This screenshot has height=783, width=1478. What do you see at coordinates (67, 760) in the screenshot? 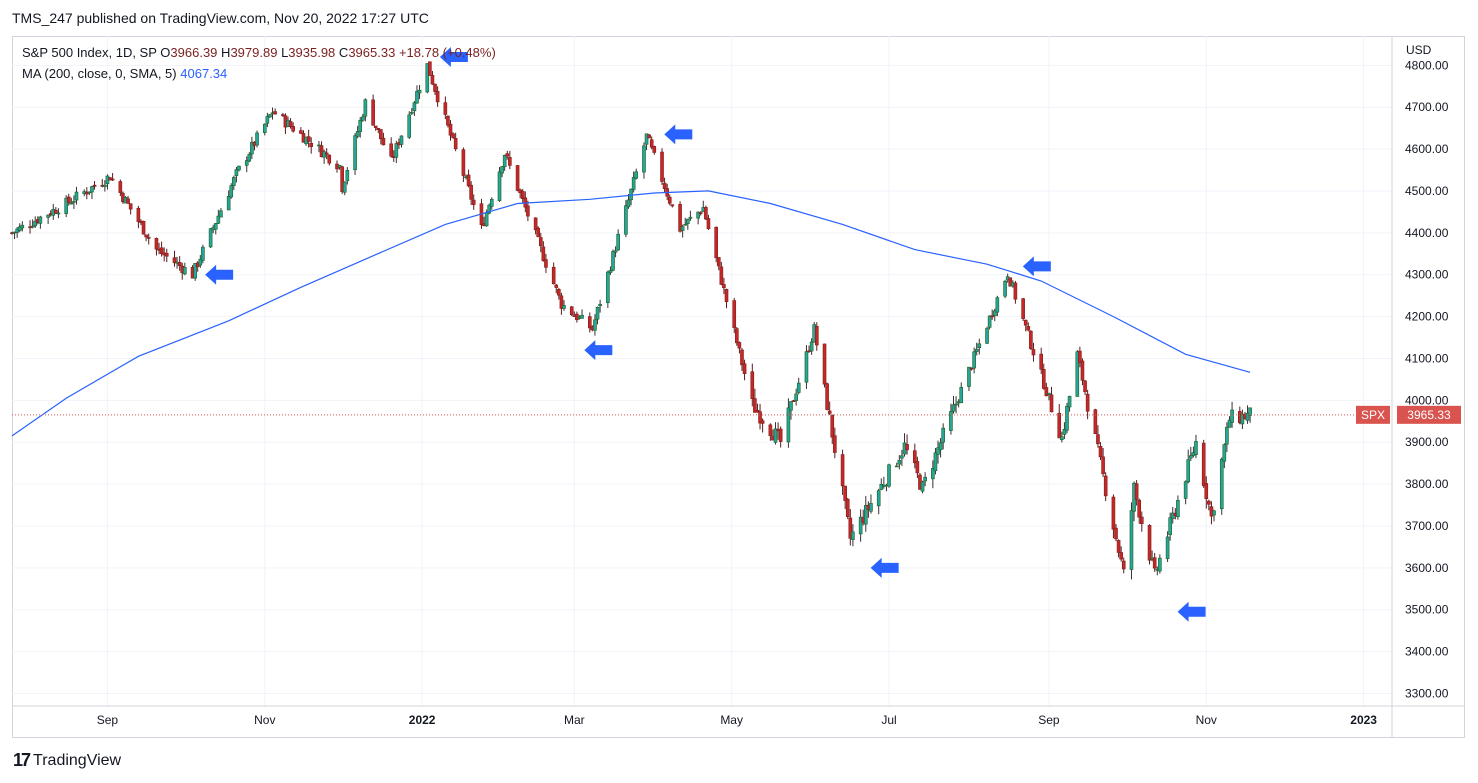
I see `tradingview-footer: 17 TradingView` at bounding box center [67, 760].